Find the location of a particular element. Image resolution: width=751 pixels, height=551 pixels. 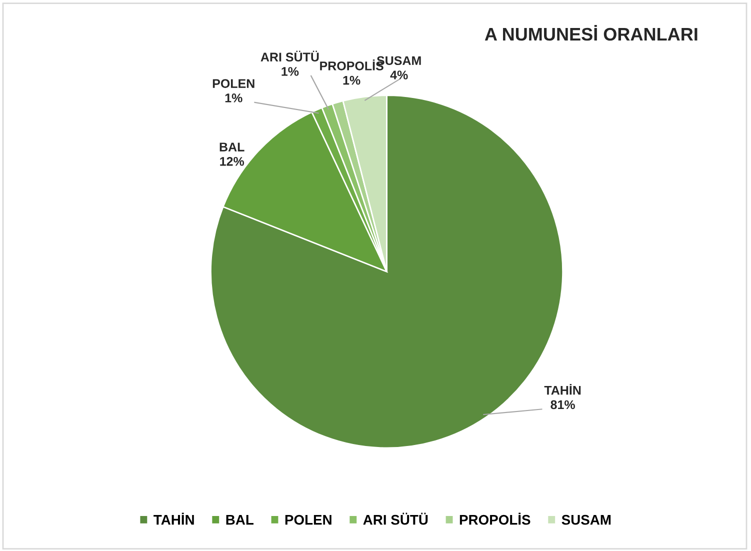

legend-label: POLEN is located at coordinates (308, 519).